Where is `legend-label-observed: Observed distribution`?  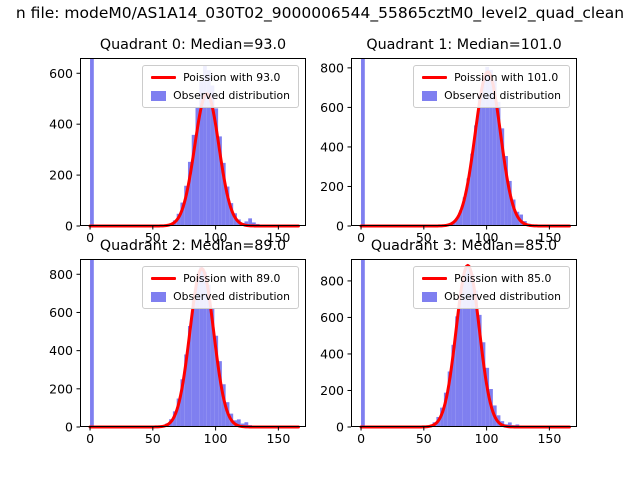 legend-label-observed: Observed distribution is located at coordinates (502, 95).